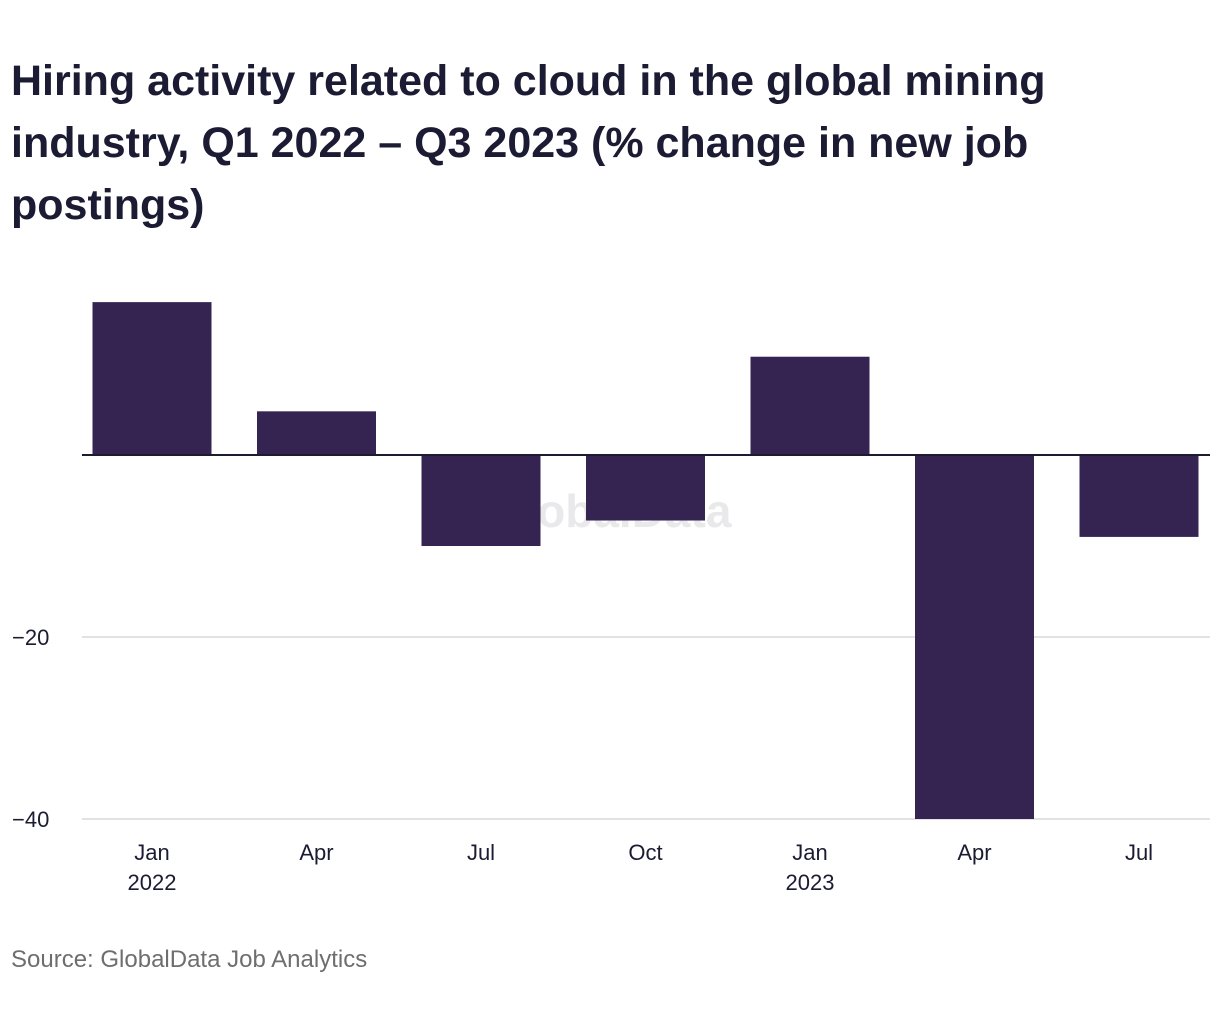  What do you see at coordinates (30, 819) in the screenshot?
I see `y-tick-label: −40` at bounding box center [30, 819].